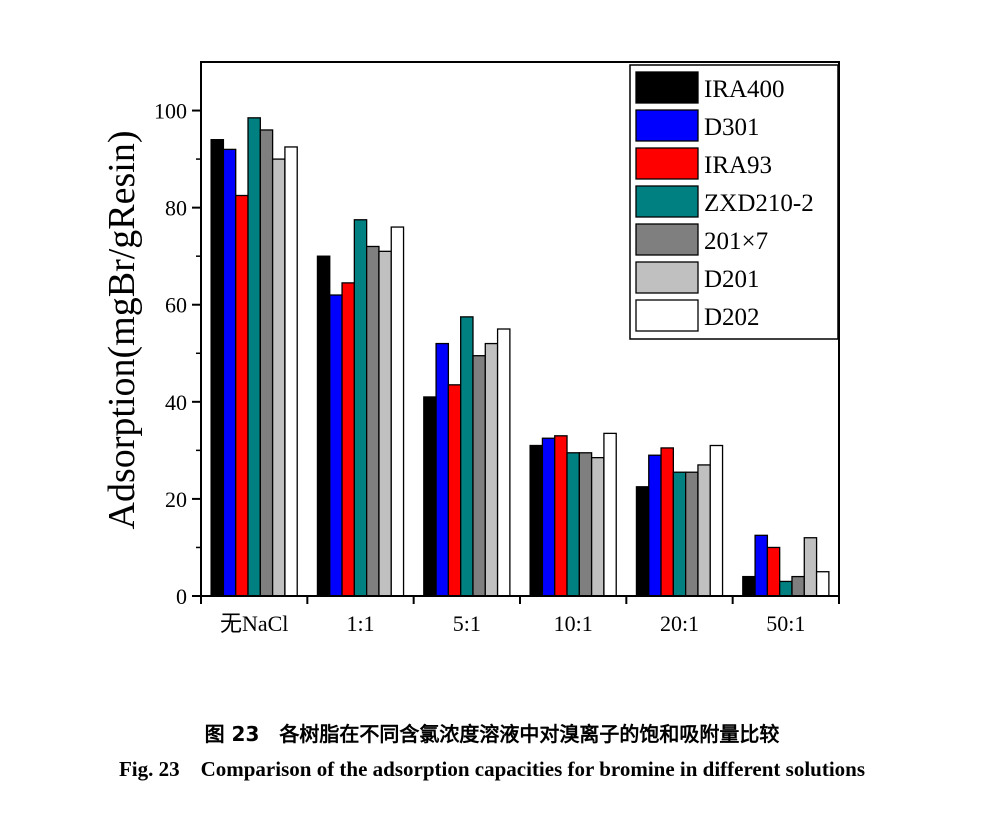 The image size is (984, 813). I want to click on legend: IRA400 D301 IRA93 ZXD210-2 201×7 D201 D202, so click(734, 202).